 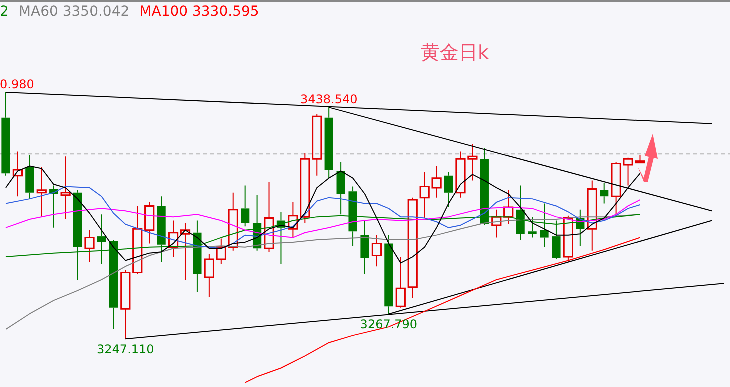 I want to click on annotation: 3438.540, so click(x=329, y=99).